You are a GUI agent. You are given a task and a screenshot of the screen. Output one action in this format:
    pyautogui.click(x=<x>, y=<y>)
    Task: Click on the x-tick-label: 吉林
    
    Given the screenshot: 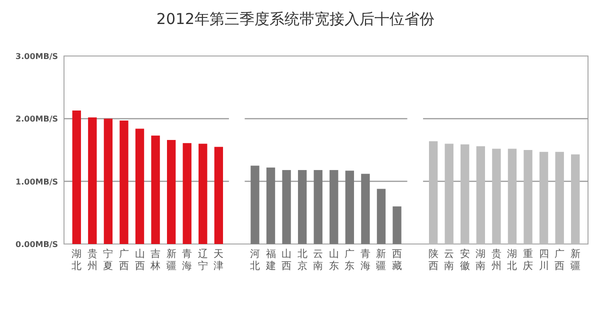 What is the action you would take?
    pyautogui.click(x=155, y=260)
    